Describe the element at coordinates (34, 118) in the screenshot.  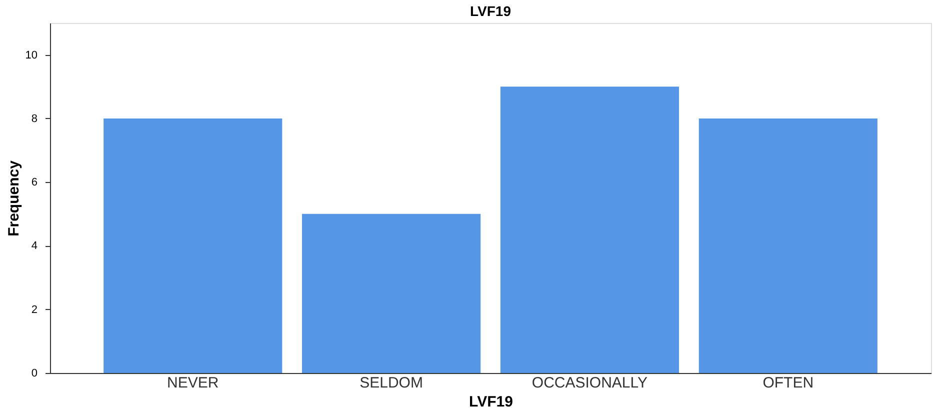
I see `y-tick-label: 8` at that location.